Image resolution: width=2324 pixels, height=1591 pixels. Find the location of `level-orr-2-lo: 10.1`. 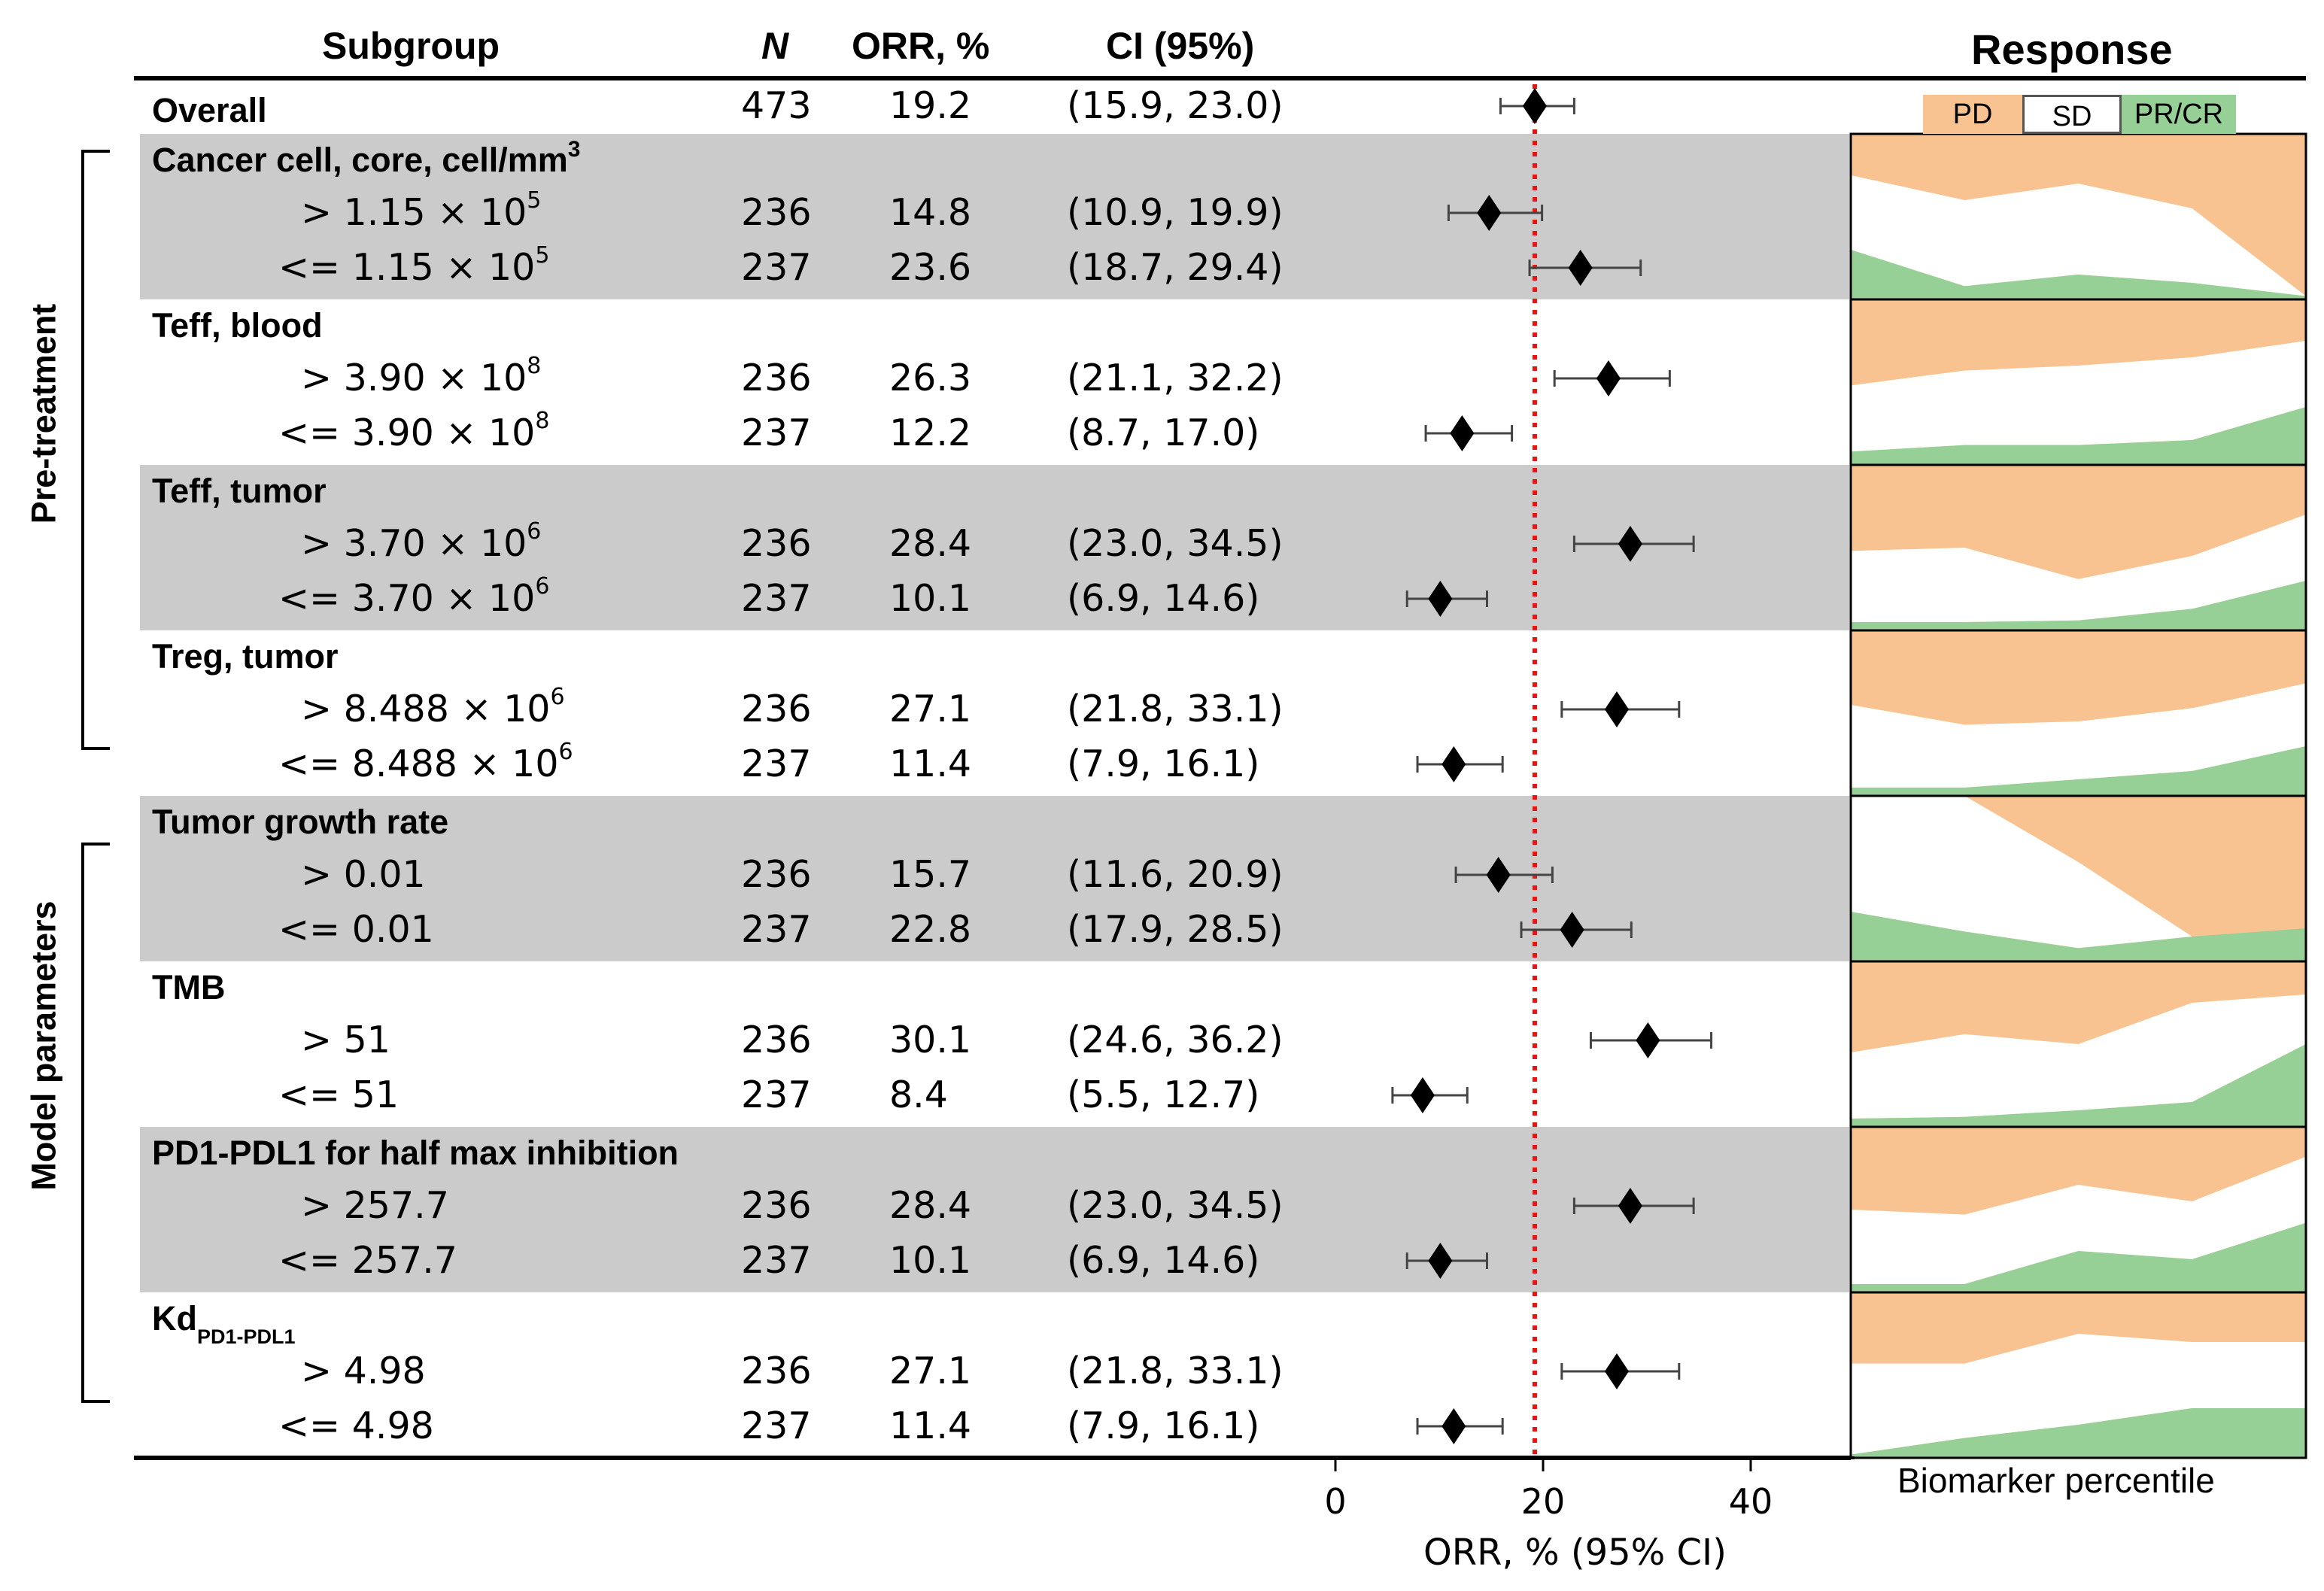

level-orr-2-lo: 10.1 is located at coordinates (930, 598).